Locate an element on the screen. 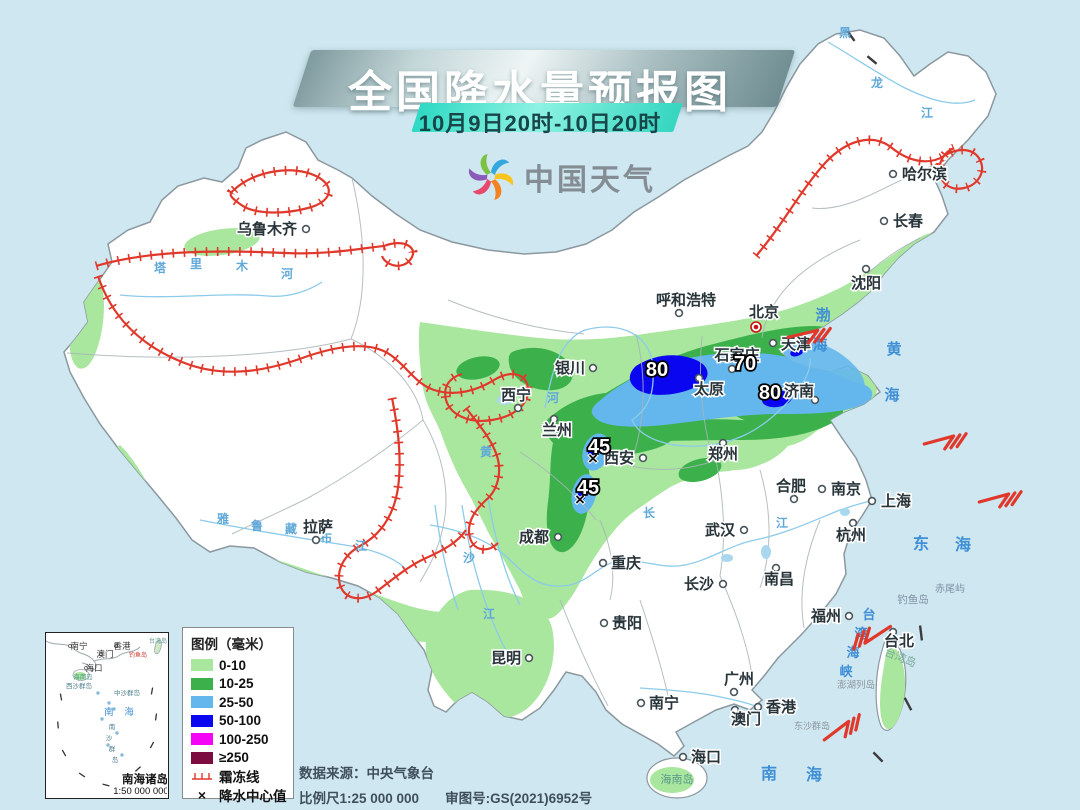  city-marker-乌鲁木齐: 乌鲁木齐 is located at coordinates (273, 229).